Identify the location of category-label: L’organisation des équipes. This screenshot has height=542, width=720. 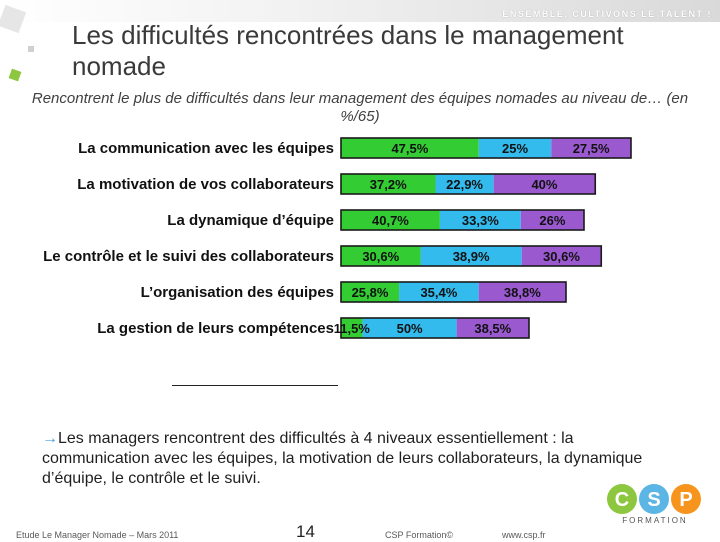
(237, 292).